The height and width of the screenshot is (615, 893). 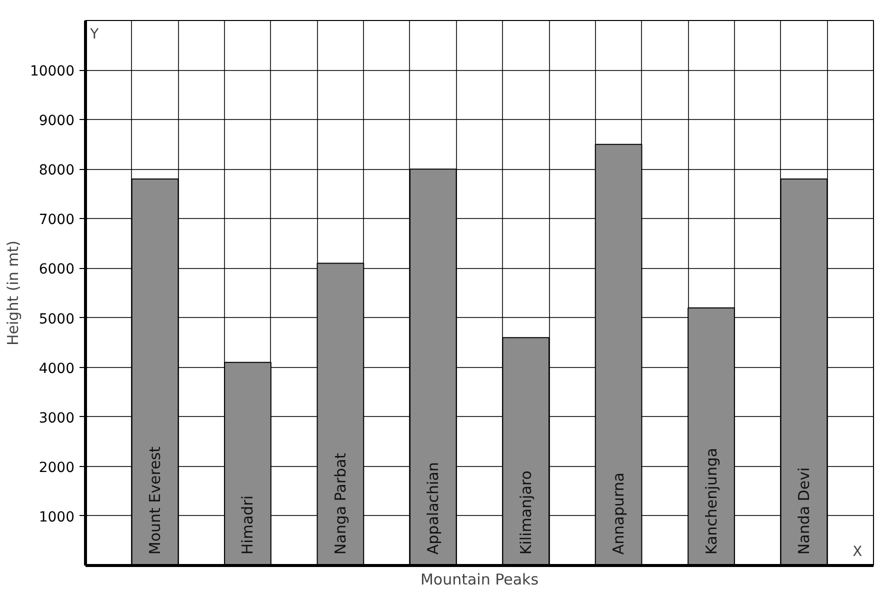 What do you see at coordinates (13, 293) in the screenshot?
I see `y-axis-title: Height (in mt)` at bounding box center [13, 293].